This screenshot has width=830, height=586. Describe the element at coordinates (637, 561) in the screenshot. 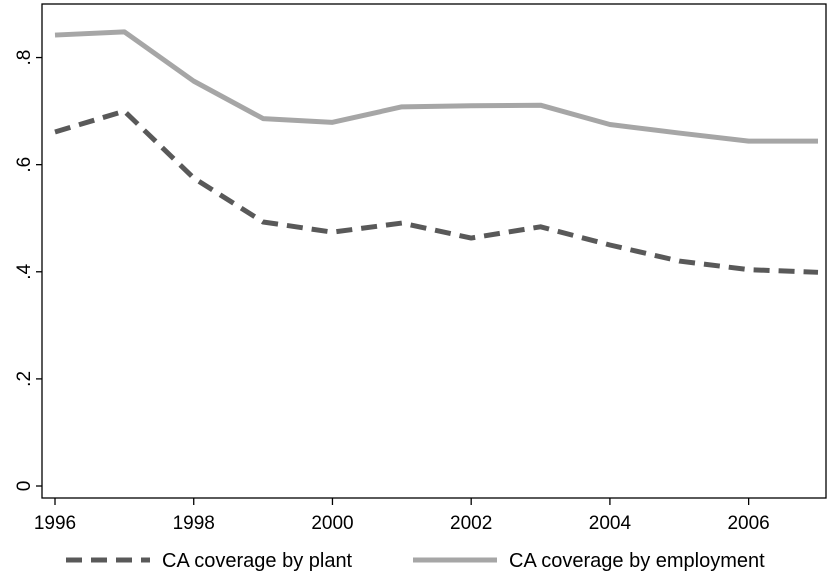

I see `legend-label-employment: CA coverage by employment` at that location.